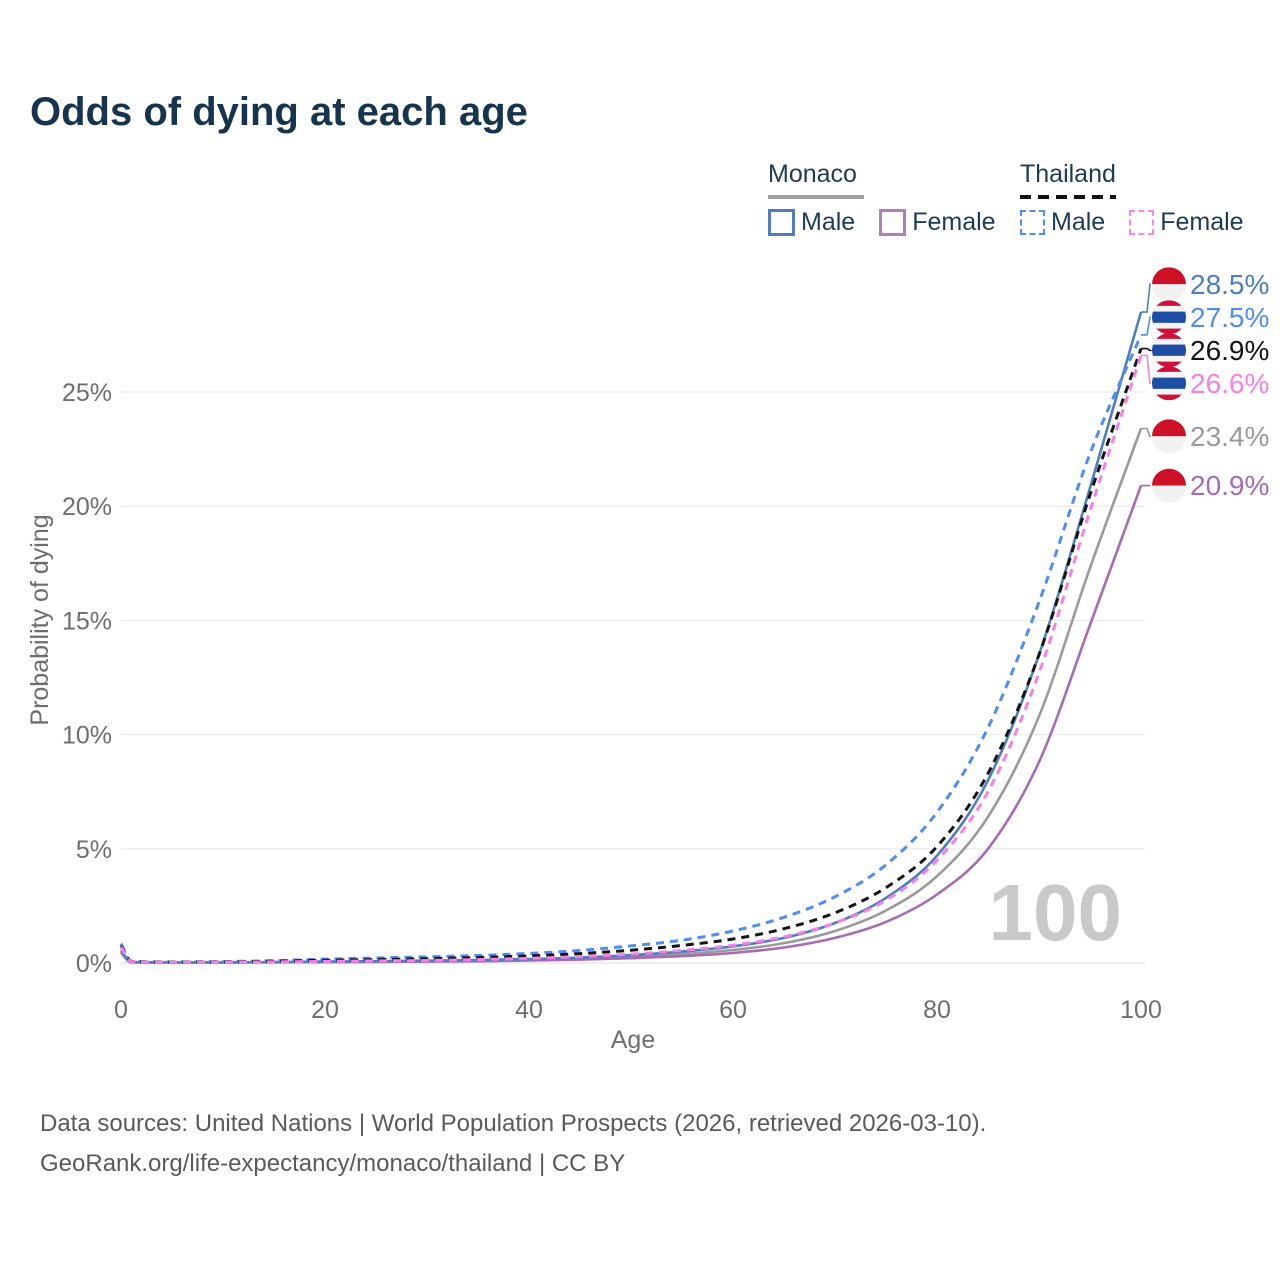 The image size is (1280, 1280). Describe the element at coordinates (1229, 317) in the screenshot. I see `end-value-label-thailand-male: 27.5%` at that location.